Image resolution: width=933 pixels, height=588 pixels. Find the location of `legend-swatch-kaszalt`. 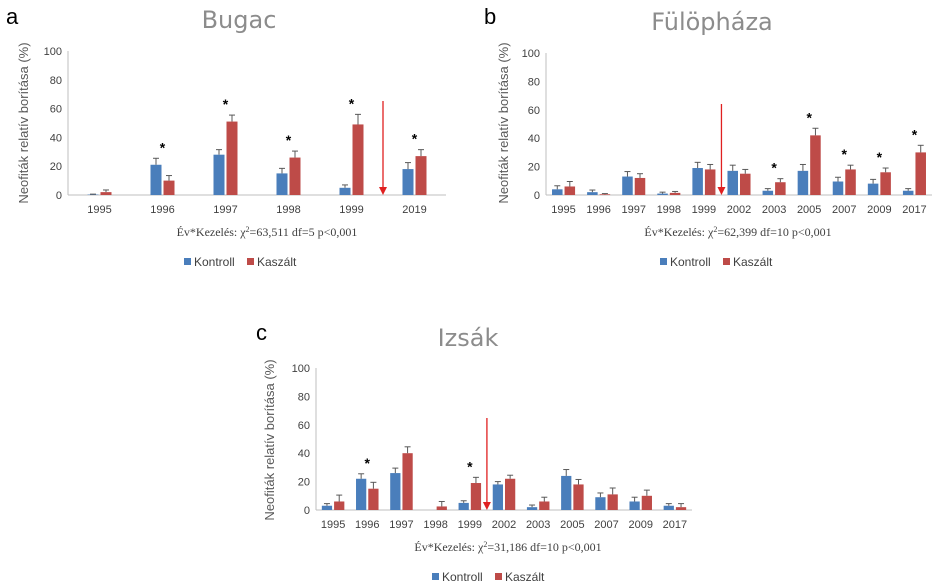

legend-swatch-kaszalt is located at coordinates (726, 261).